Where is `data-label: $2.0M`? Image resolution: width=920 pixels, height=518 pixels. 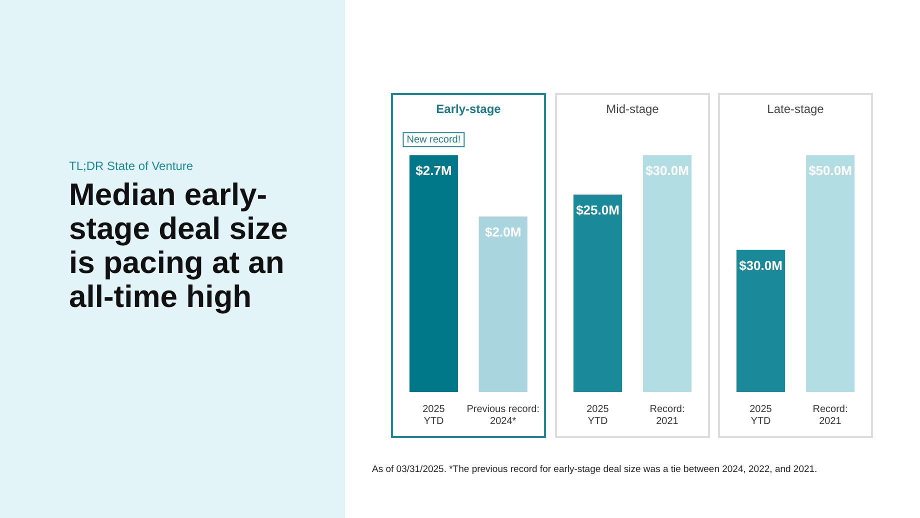
data-label: $2.0M is located at coordinates (503, 232).